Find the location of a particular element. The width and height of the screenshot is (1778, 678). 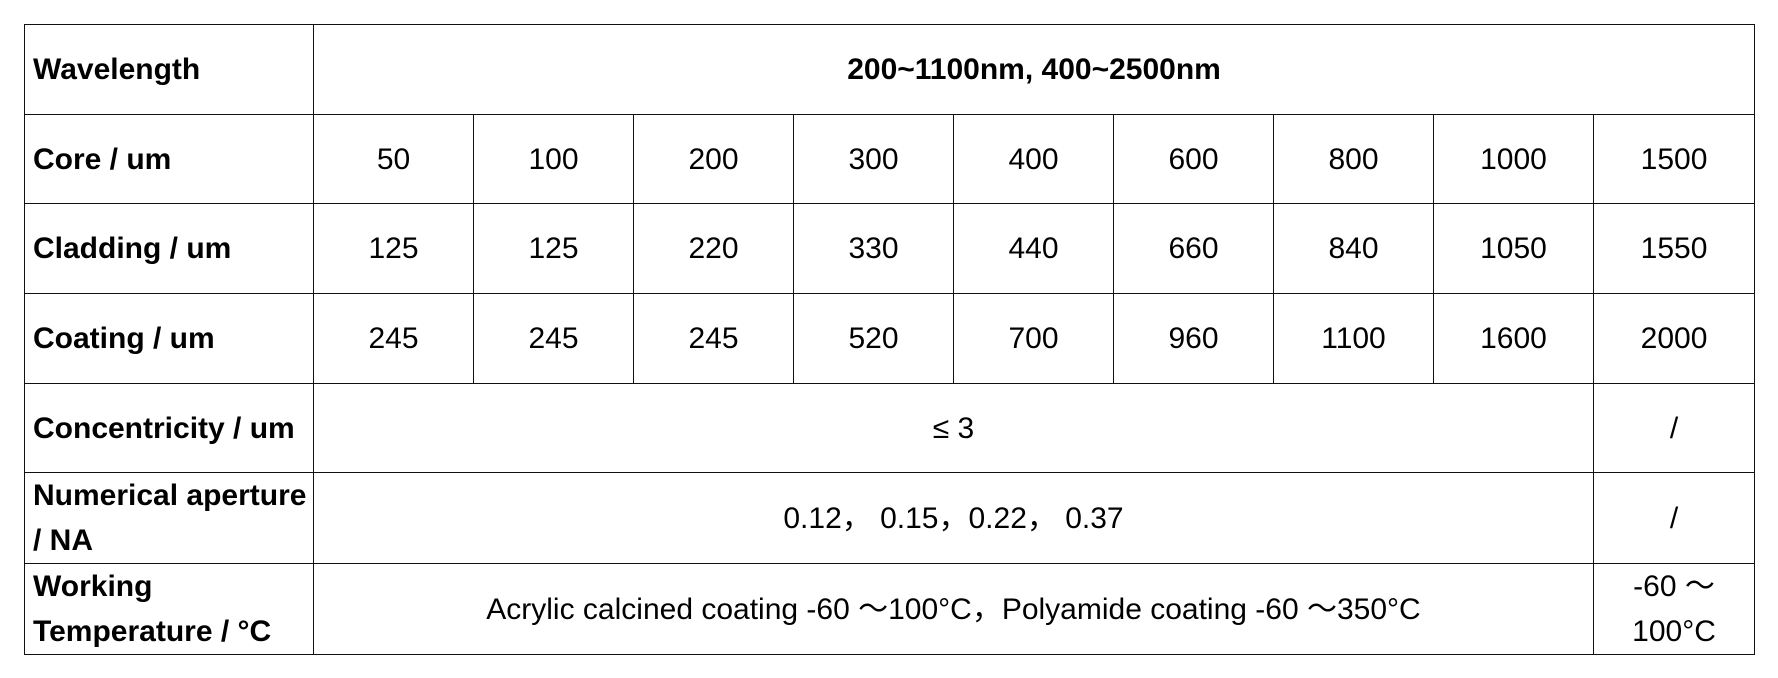

cladding-cell: 330 is located at coordinates (873, 249).